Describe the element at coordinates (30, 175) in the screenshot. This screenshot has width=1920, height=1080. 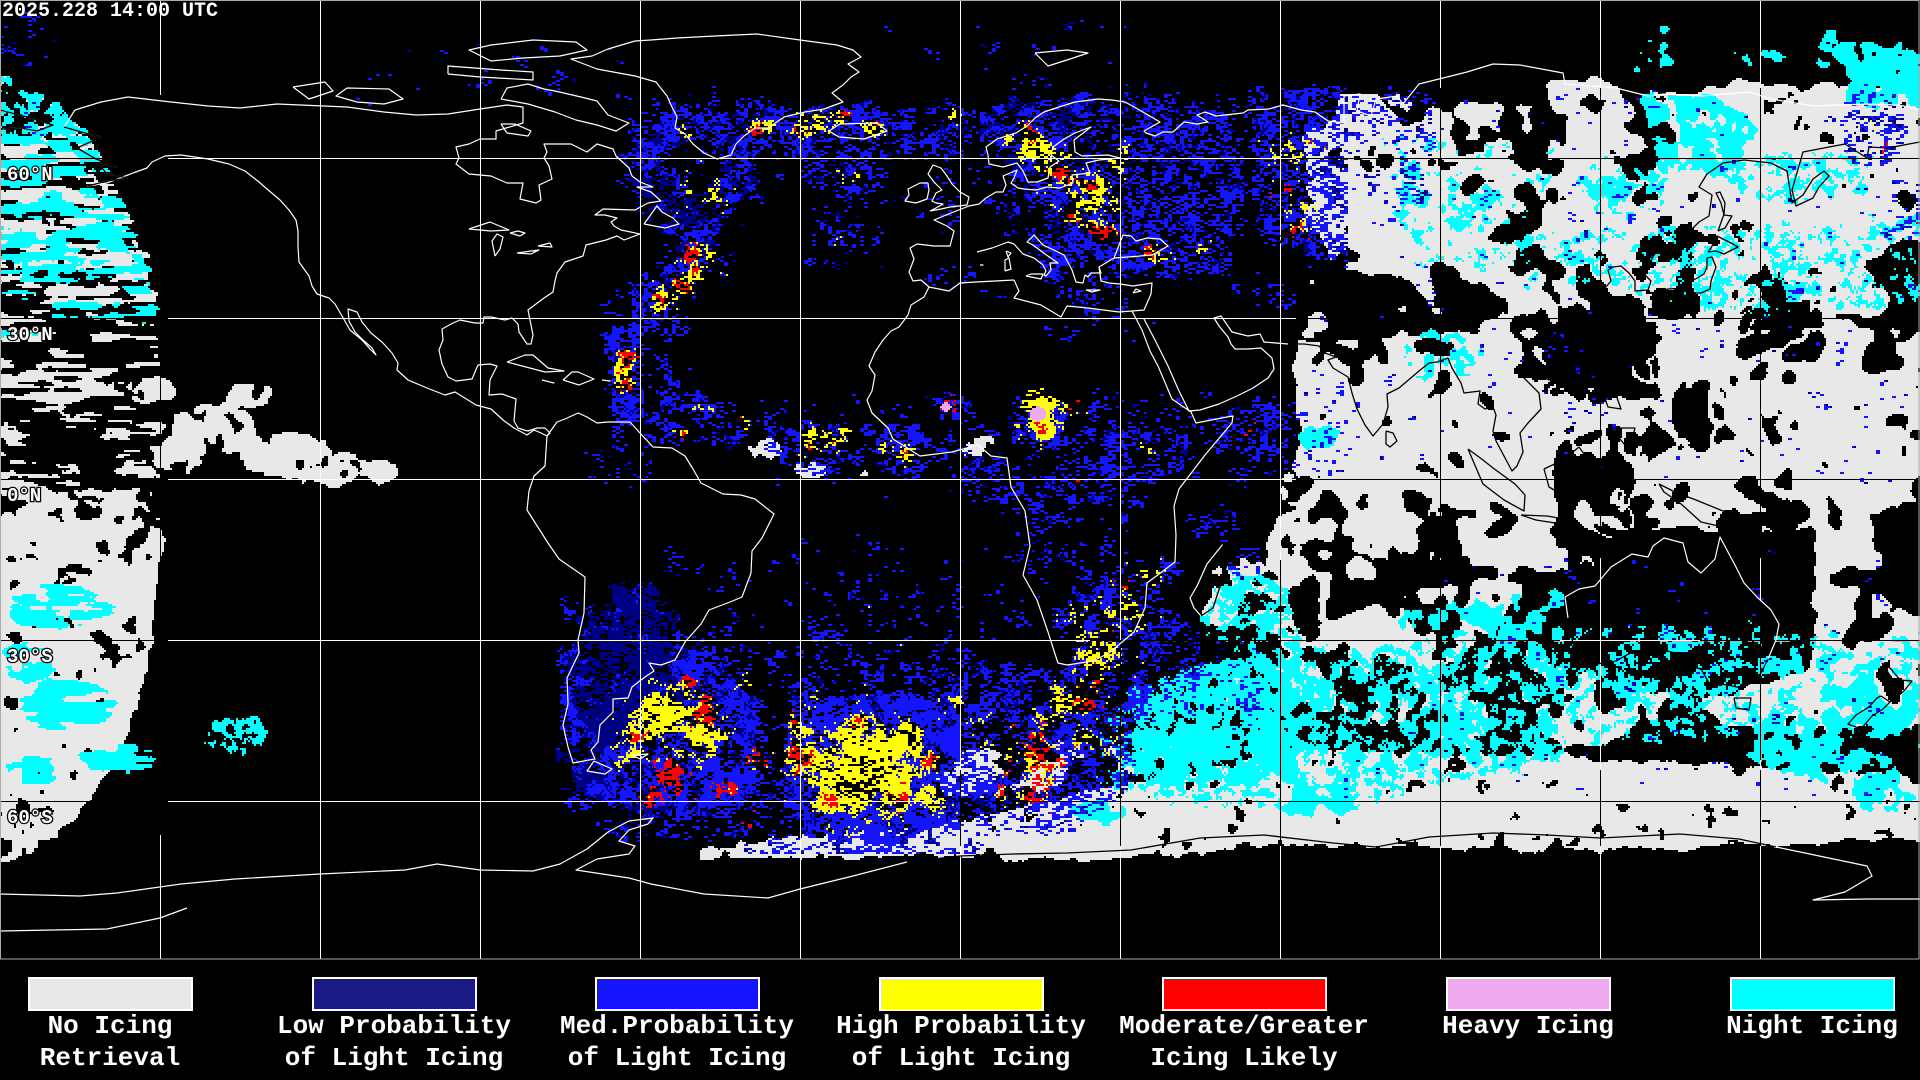
I see `svg-text: 60°N` at that location.